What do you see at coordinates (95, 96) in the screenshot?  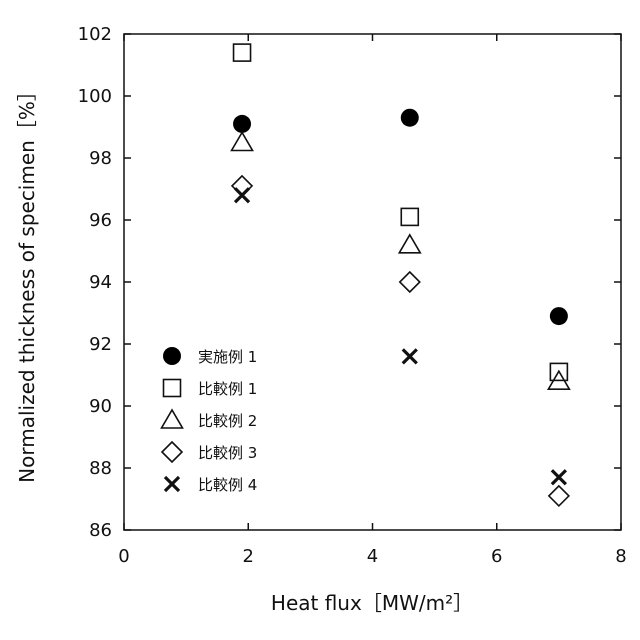 I see `y-tick-label: 100` at bounding box center [95, 96].